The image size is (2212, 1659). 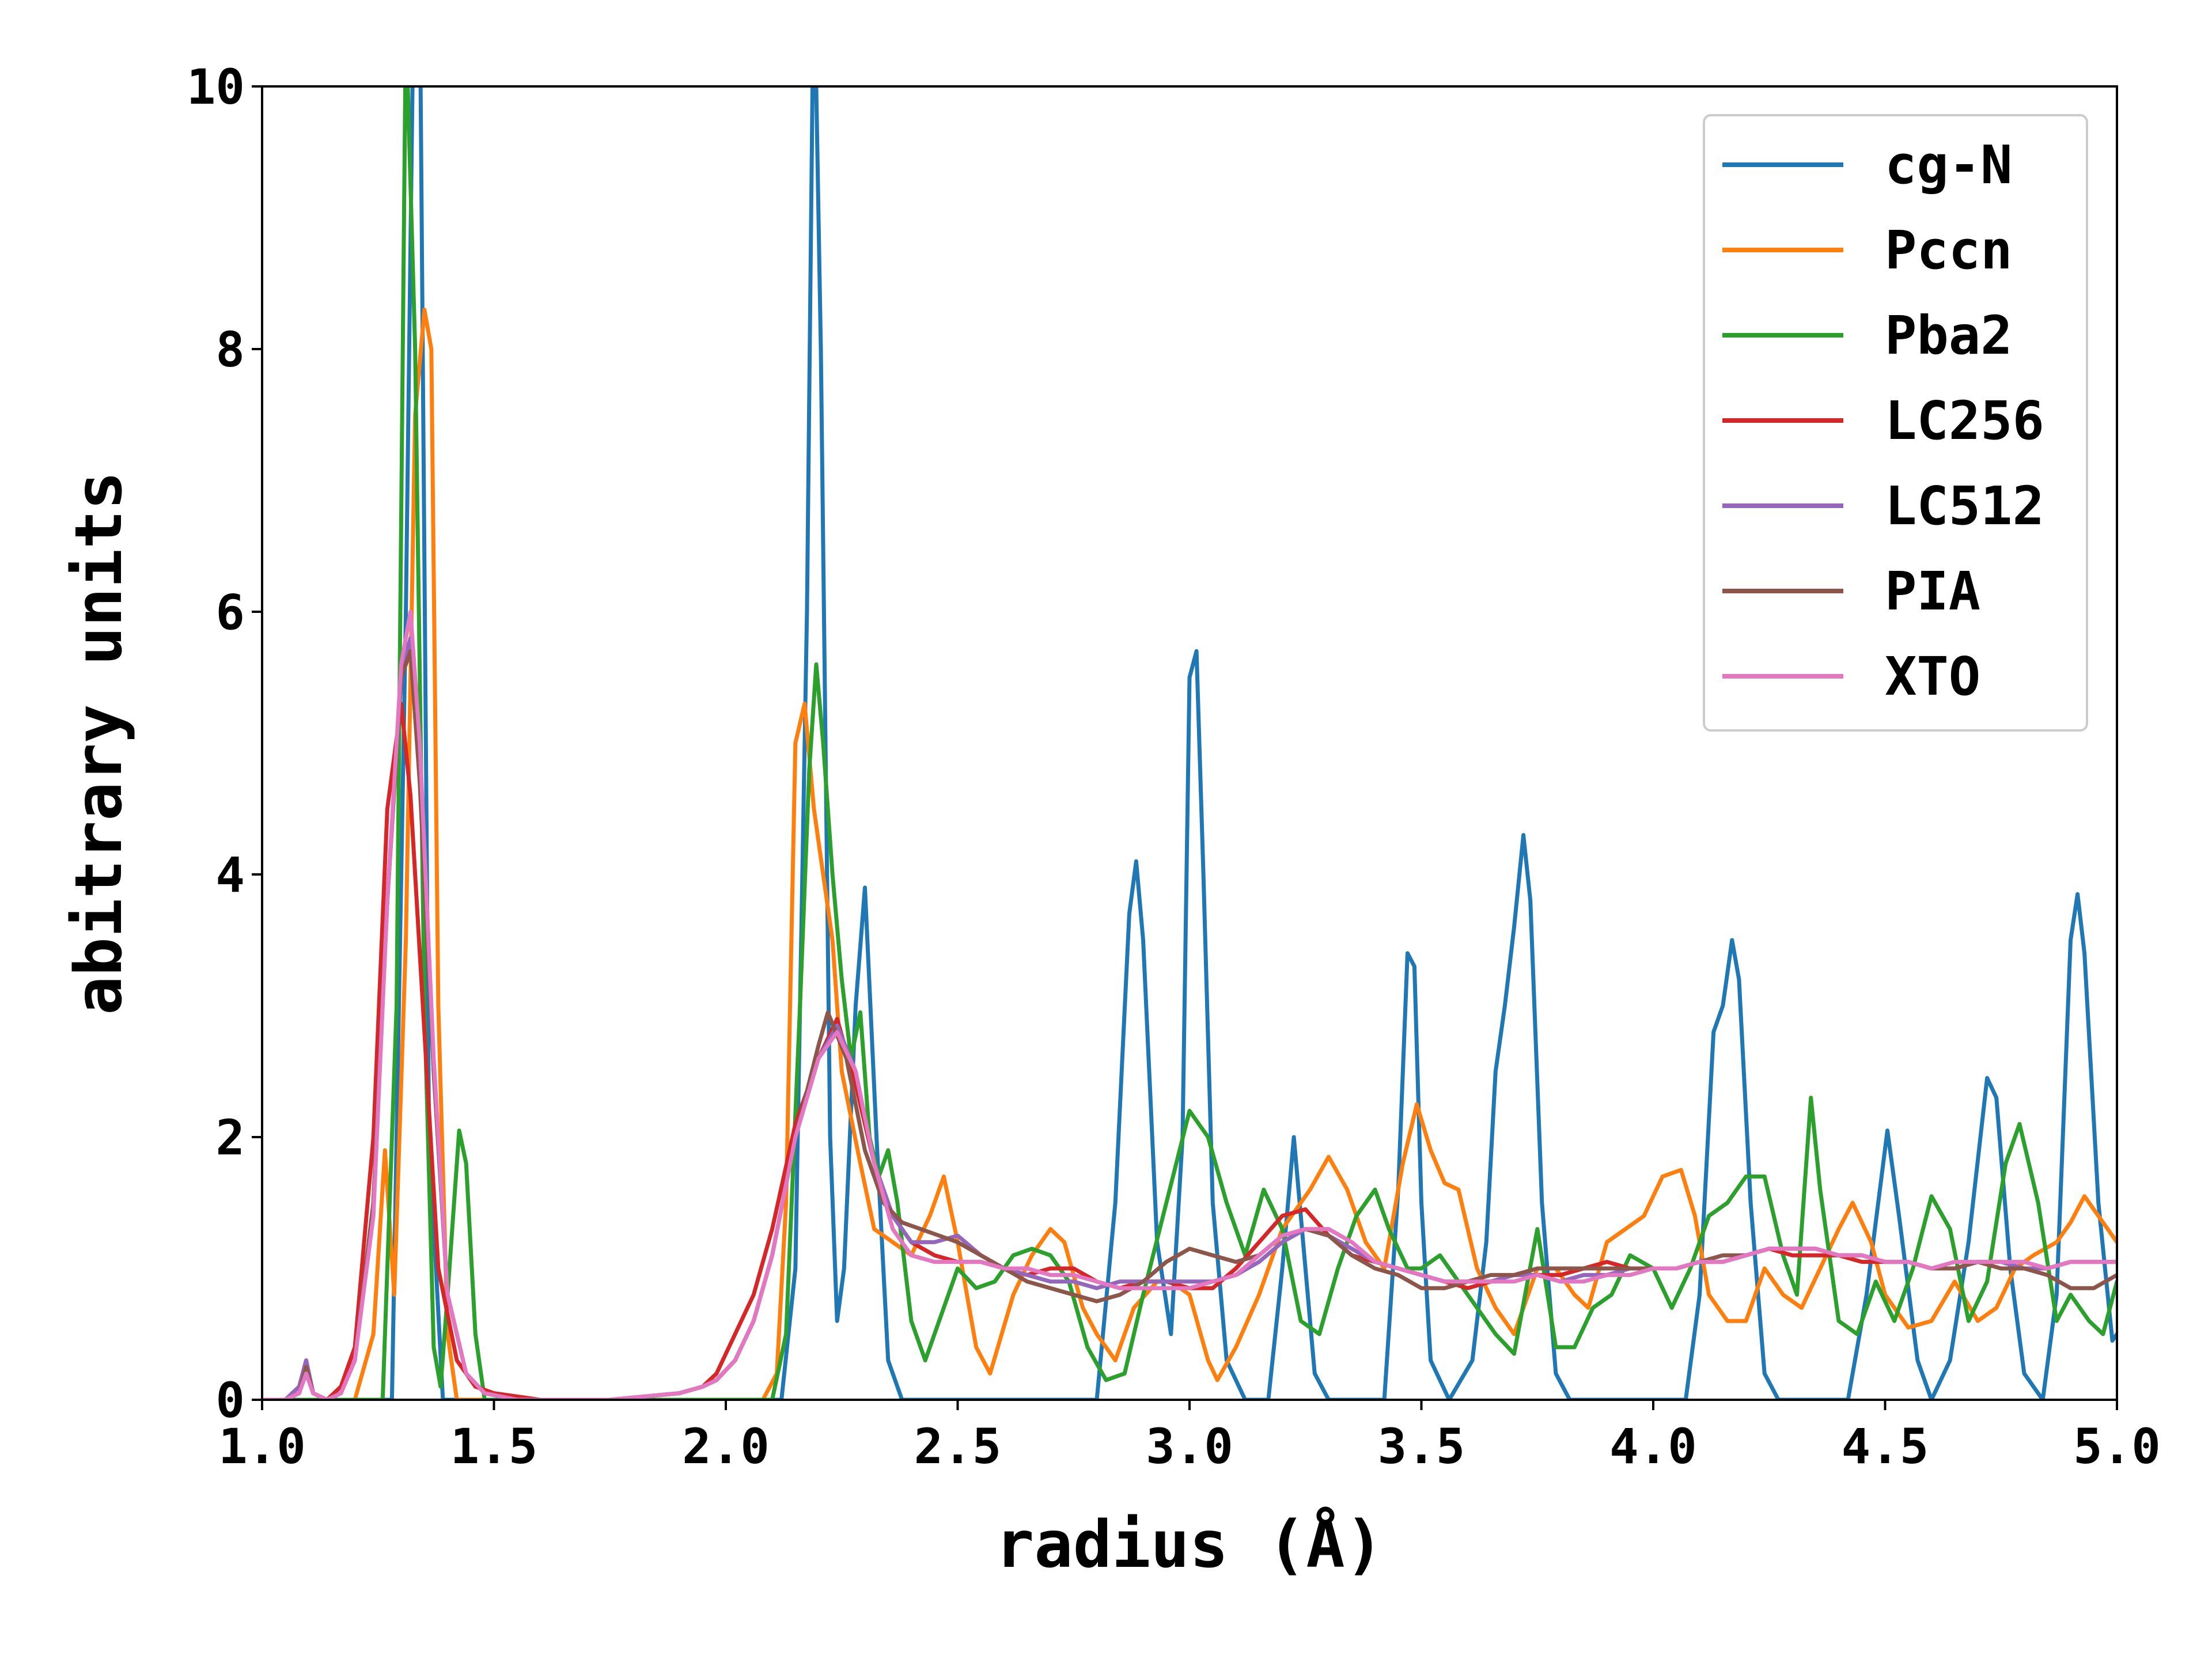 What do you see at coordinates (230, 1137) in the screenshot?
I see `y-tick-label: 2` at bounding box center [230, 1137].